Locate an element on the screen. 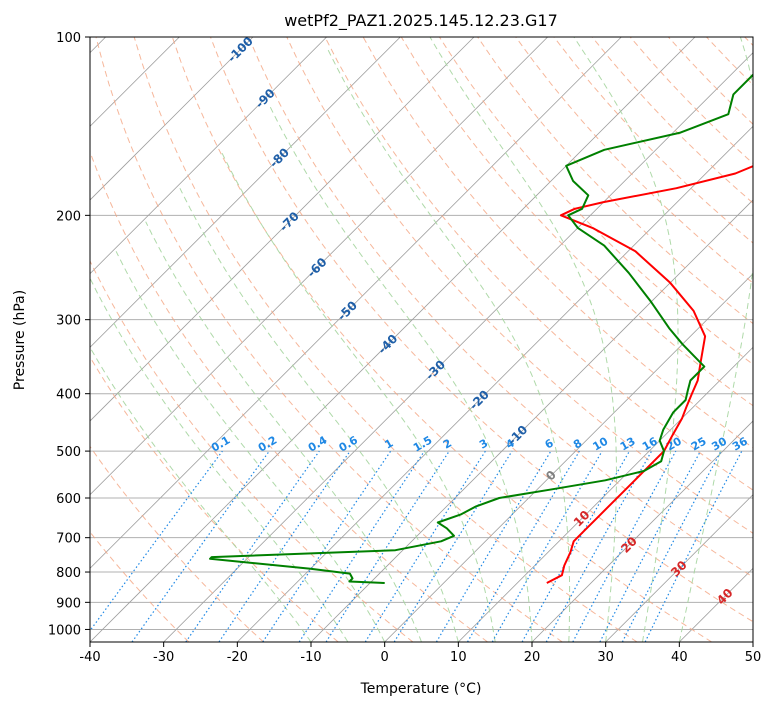 The image size is (775, 708). x-tick-label: -20 is located at coordinates (237, 657).